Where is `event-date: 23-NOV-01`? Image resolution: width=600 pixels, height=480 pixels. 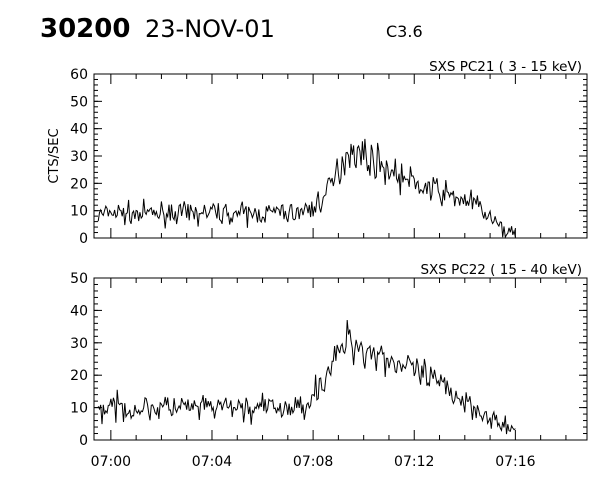
event-date: 23-NOV-01 is located at coordinates (210, 29).